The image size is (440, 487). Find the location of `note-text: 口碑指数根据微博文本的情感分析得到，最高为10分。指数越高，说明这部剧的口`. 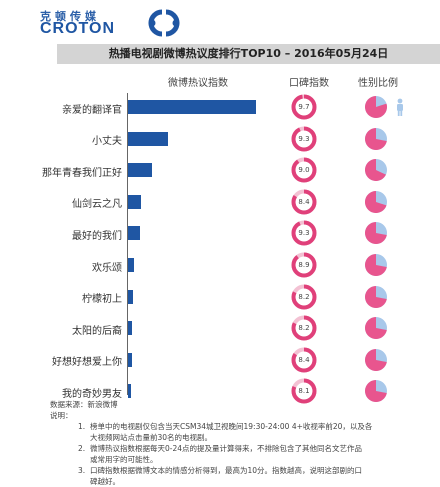

note-text: 口碑指数根据微博文本的情感分析得到，最高为10分。指数越高，说明这部剧的口 is located at coordinates (226, 470).